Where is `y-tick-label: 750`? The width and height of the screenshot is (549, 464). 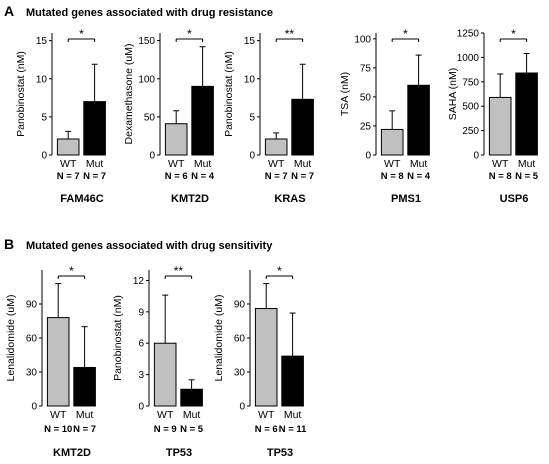
y-tick-label: 750 is located at coordinates (470, 82).